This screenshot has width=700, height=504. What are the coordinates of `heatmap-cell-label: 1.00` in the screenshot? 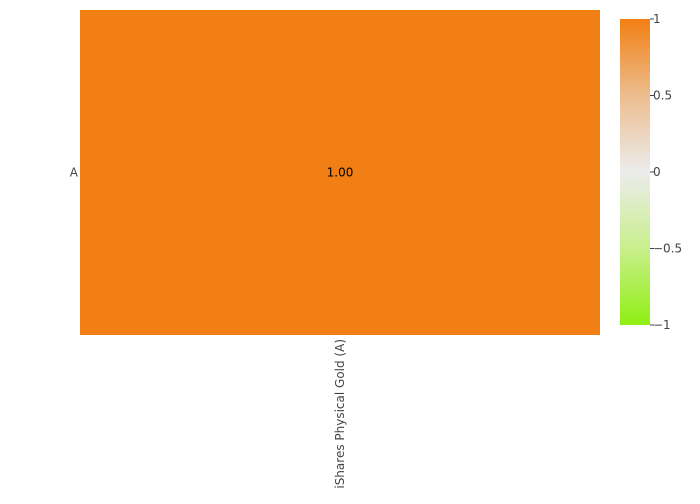 It's located at (340, 173).